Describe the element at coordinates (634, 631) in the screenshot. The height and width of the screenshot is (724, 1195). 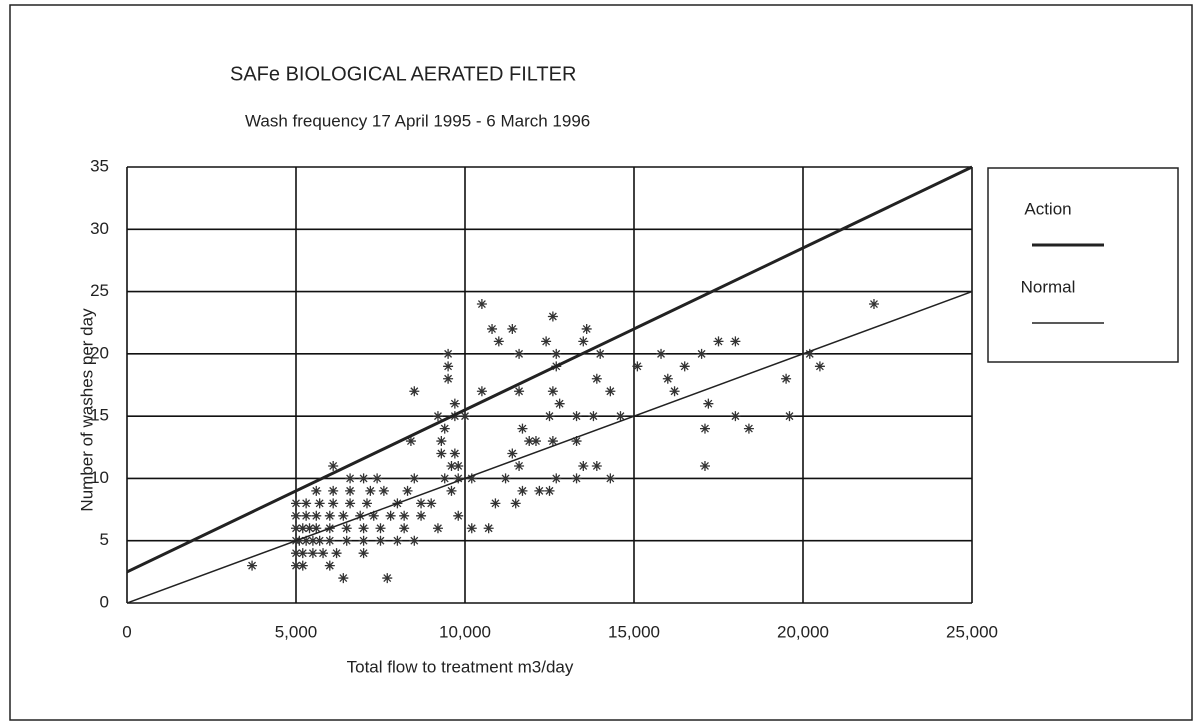
I see `x-tick-label: 15,000` at that location.